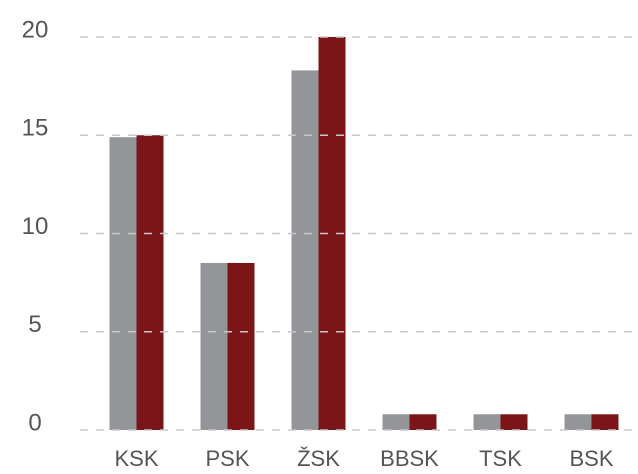 This screenshot has height=474, width=638. I want to click on x-tick-label: ŽSK, so click(318, 458).